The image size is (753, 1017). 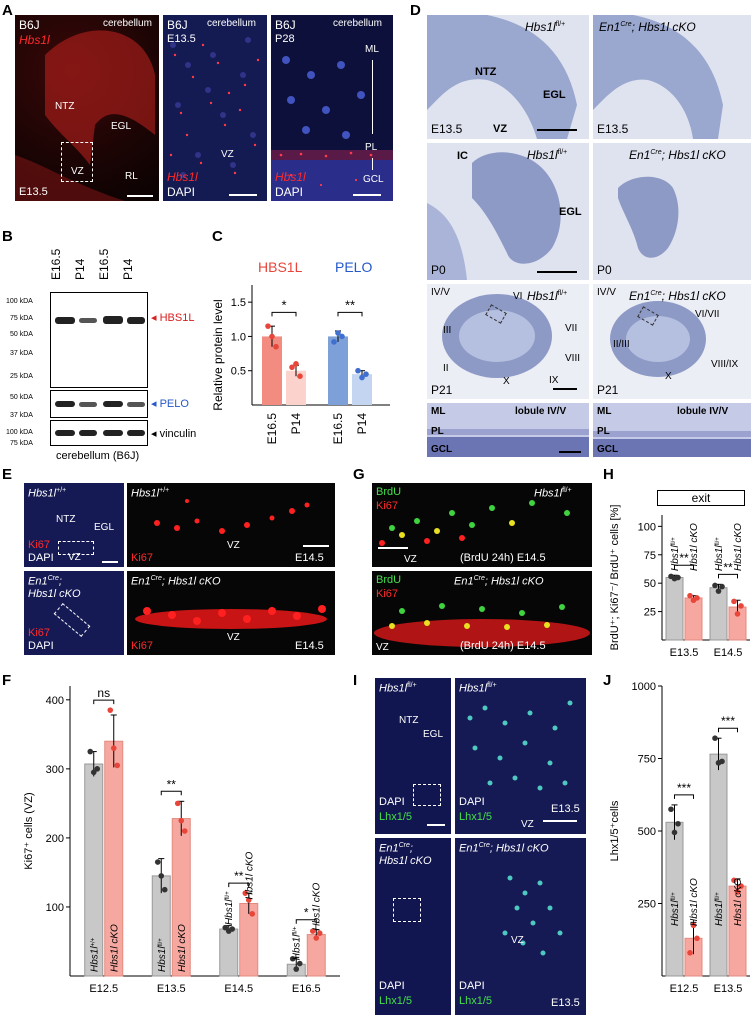 I want to click on hbs1l-blot, so click(x=99, y=340).